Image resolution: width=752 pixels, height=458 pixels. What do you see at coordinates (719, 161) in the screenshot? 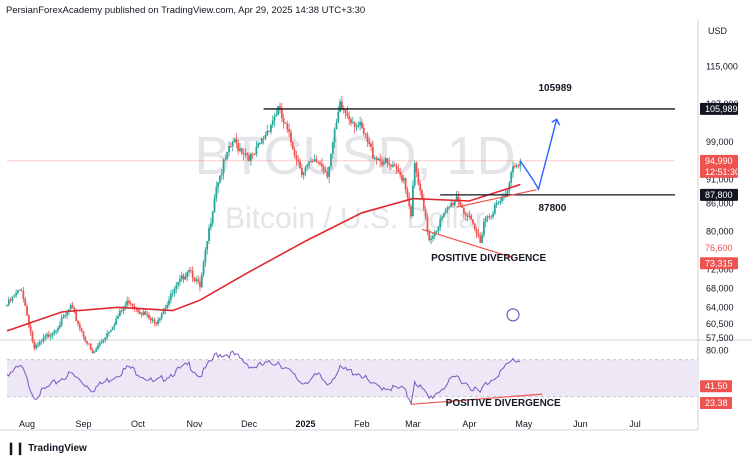
I see `price-label-text: 94,990` at bounding box center [719, 161].